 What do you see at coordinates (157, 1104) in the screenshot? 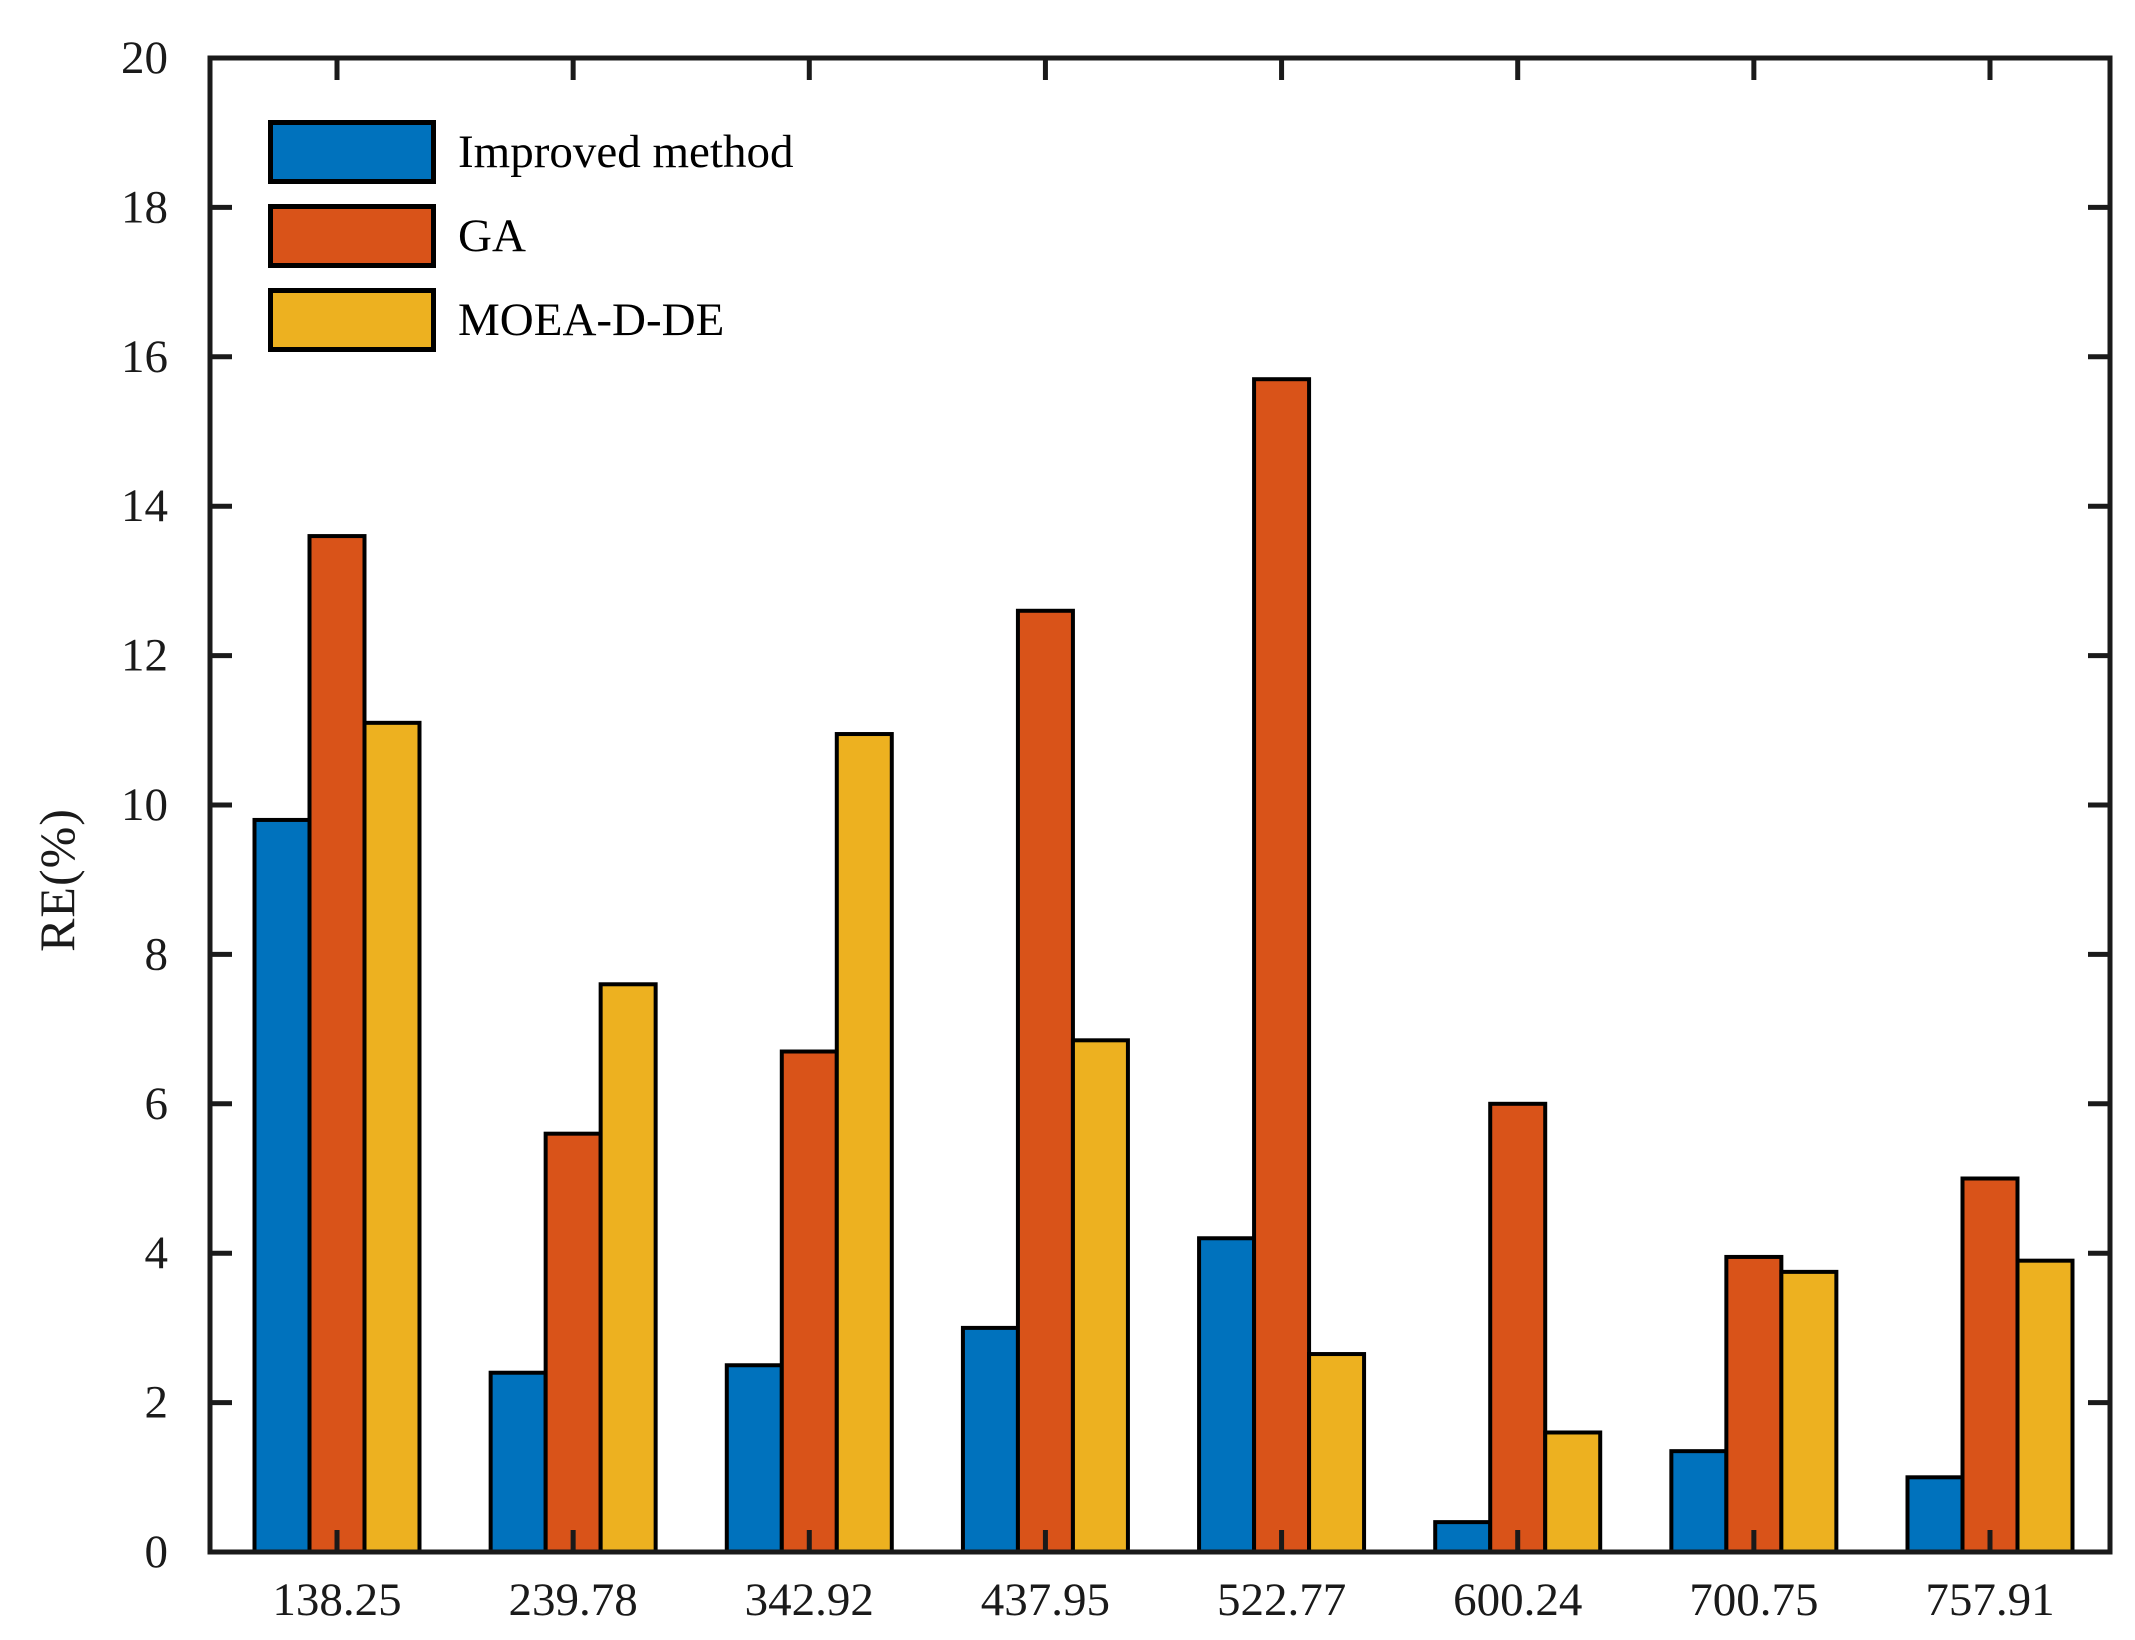
I see `y-tick-label: 6` at bounding box center [157, 1104].